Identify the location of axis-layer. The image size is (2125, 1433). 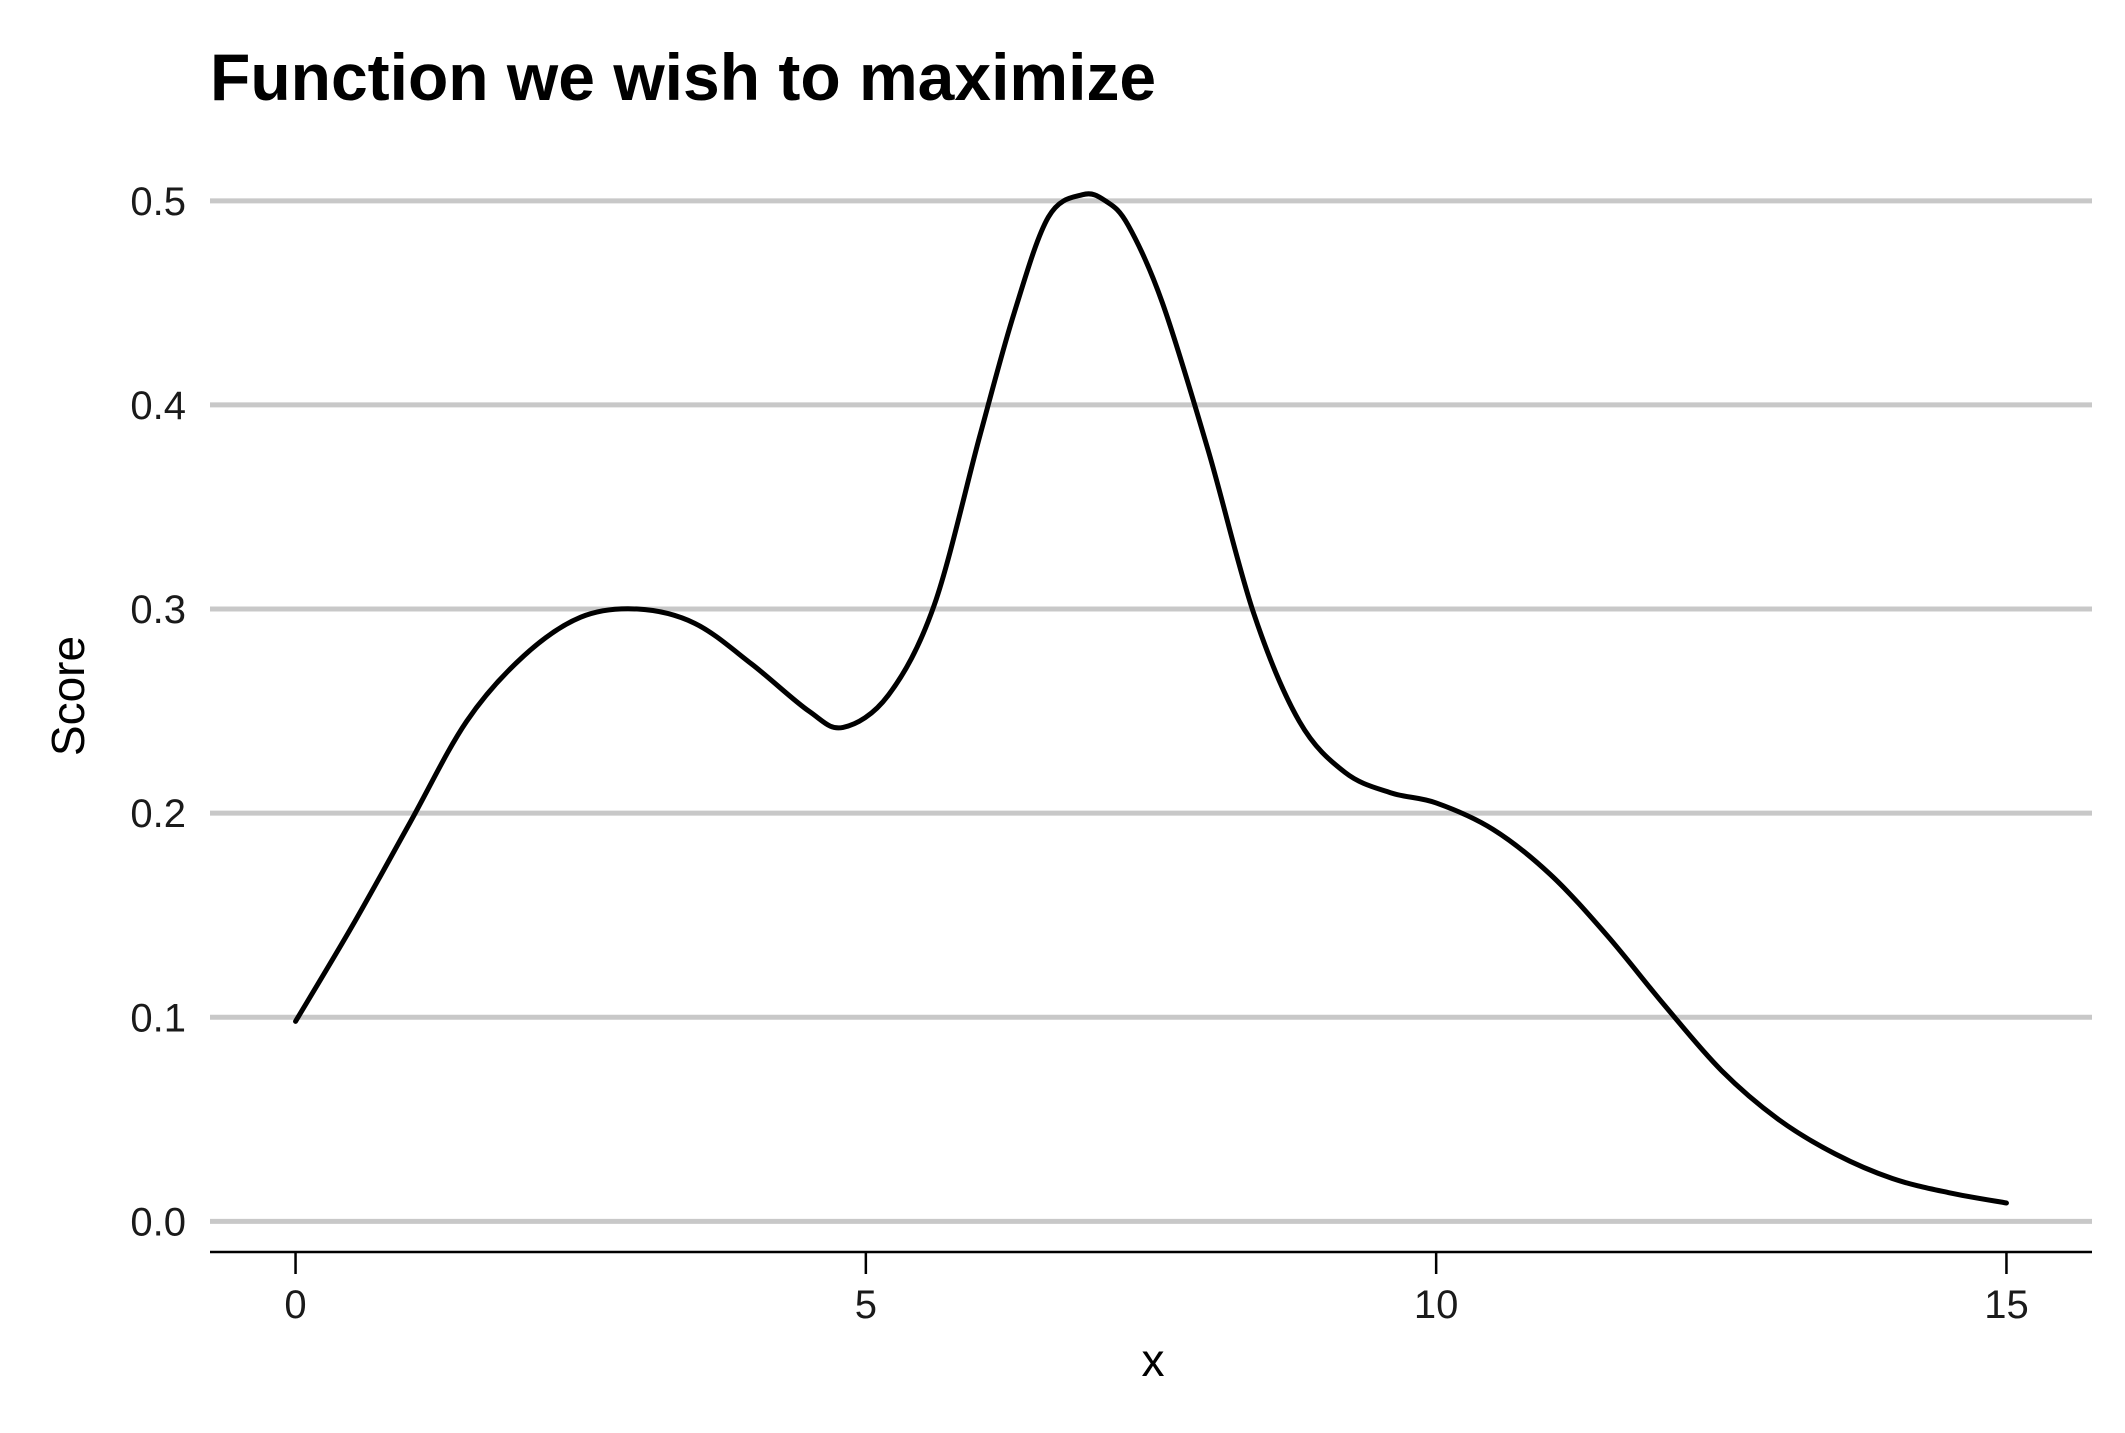
(1151, 1262).